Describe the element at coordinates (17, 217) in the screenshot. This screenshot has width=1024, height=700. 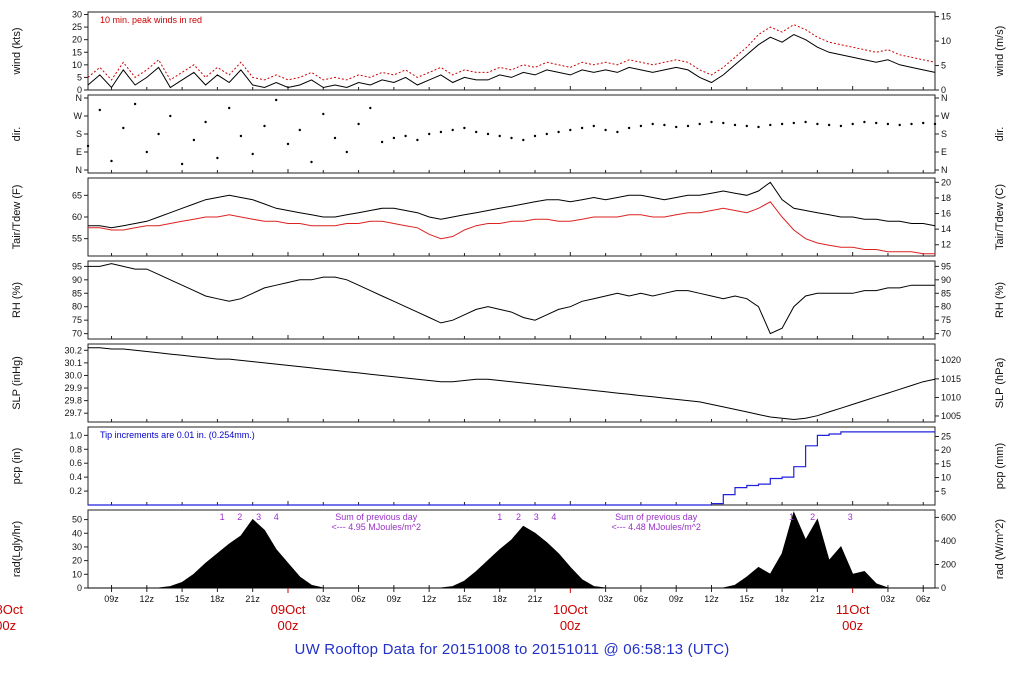
I see `y-axis-title-left-temp: Tair/Tdew (F)` at that location.